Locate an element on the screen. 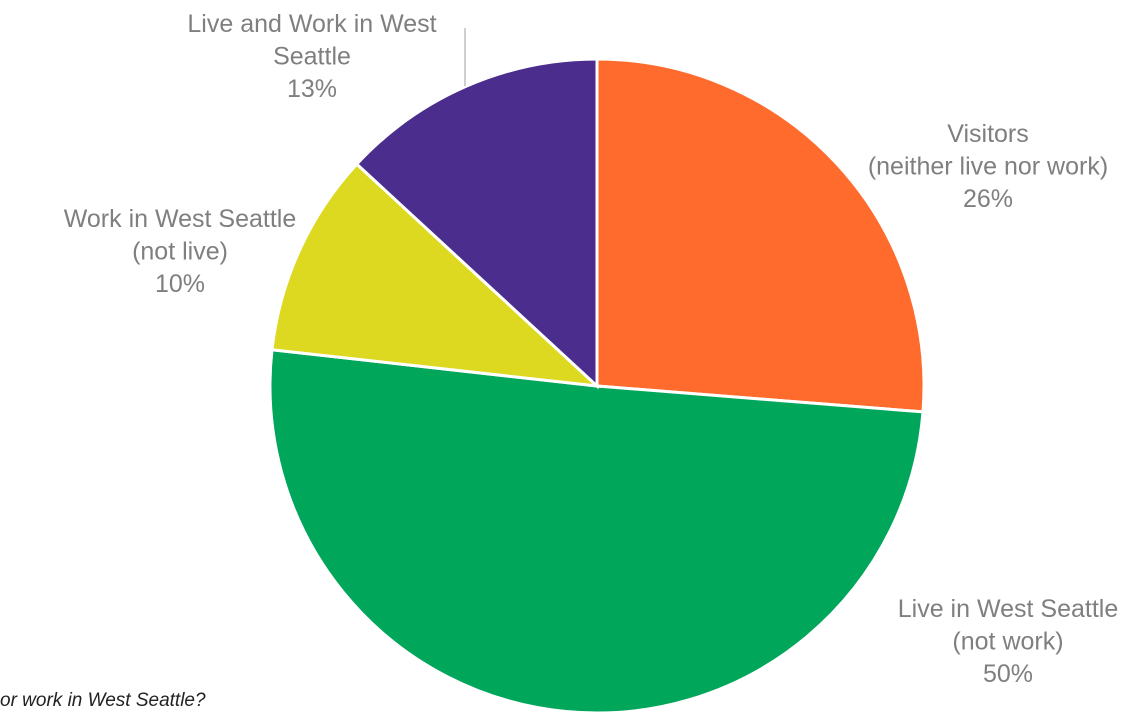 The width and height of the screenshot is (1140, 713). slice-value-label: 13% is located at coordinates (312, 89).